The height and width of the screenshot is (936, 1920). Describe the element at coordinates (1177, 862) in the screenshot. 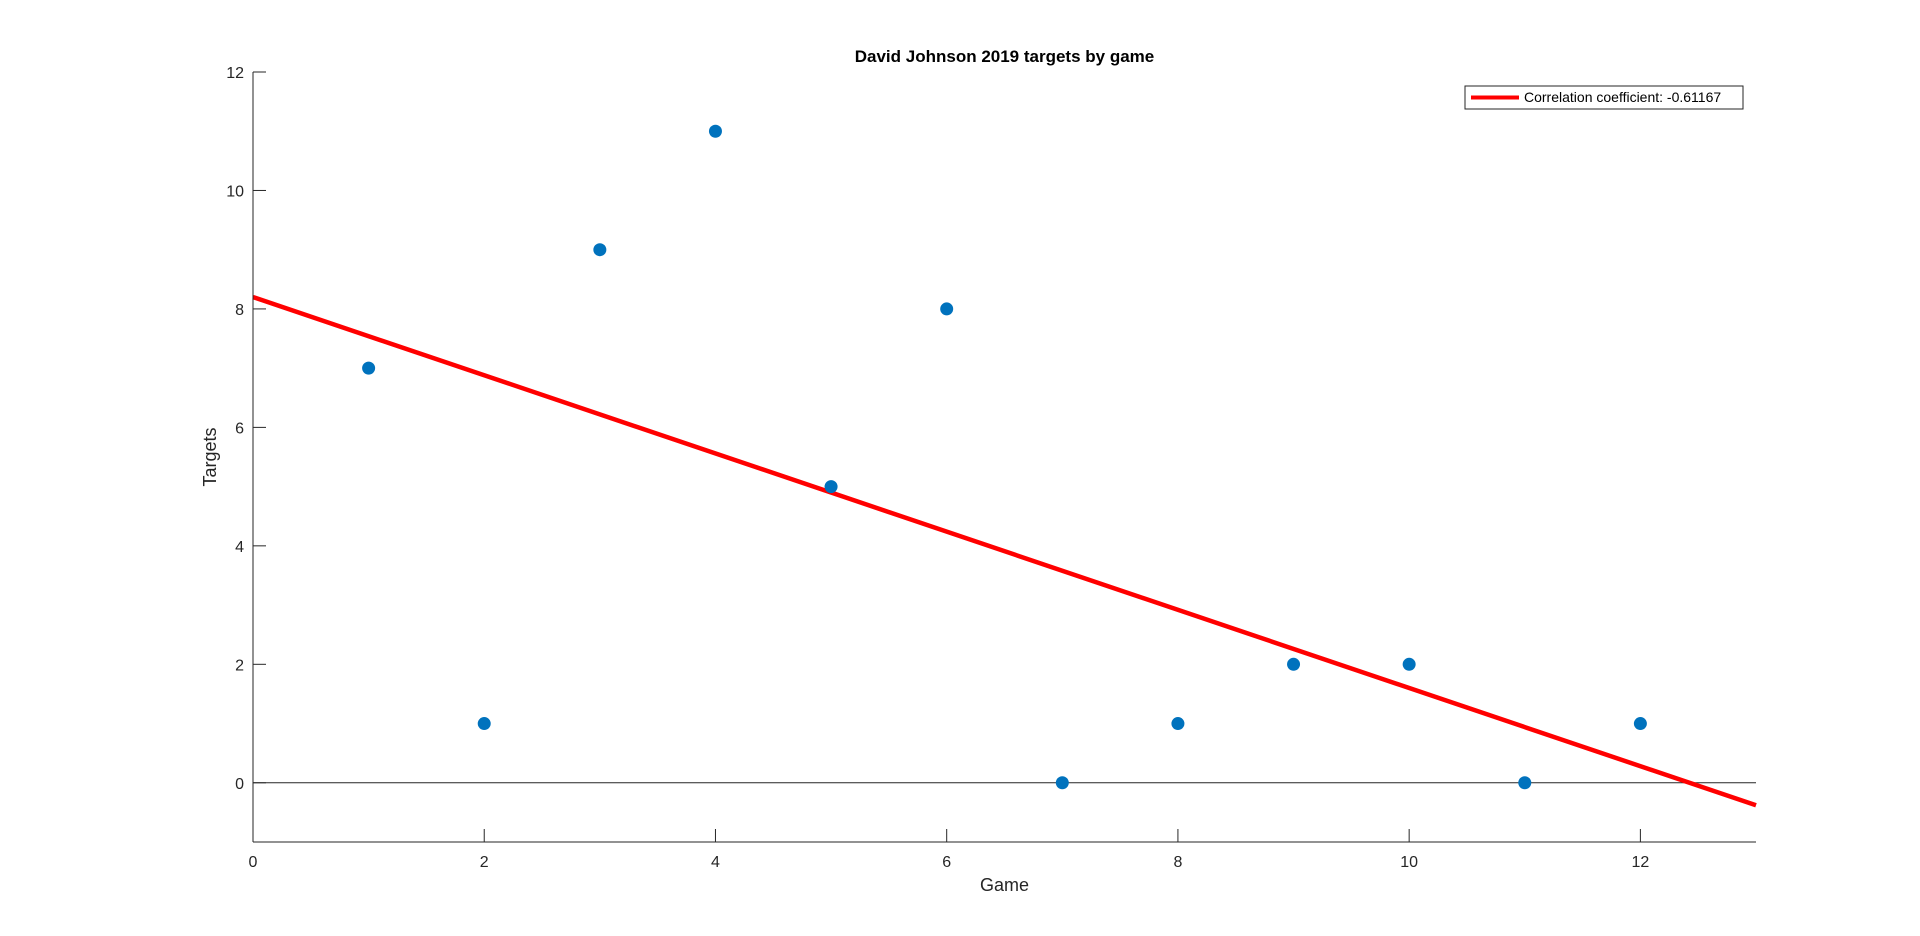

I see `x-tick-label: 8` at that location.